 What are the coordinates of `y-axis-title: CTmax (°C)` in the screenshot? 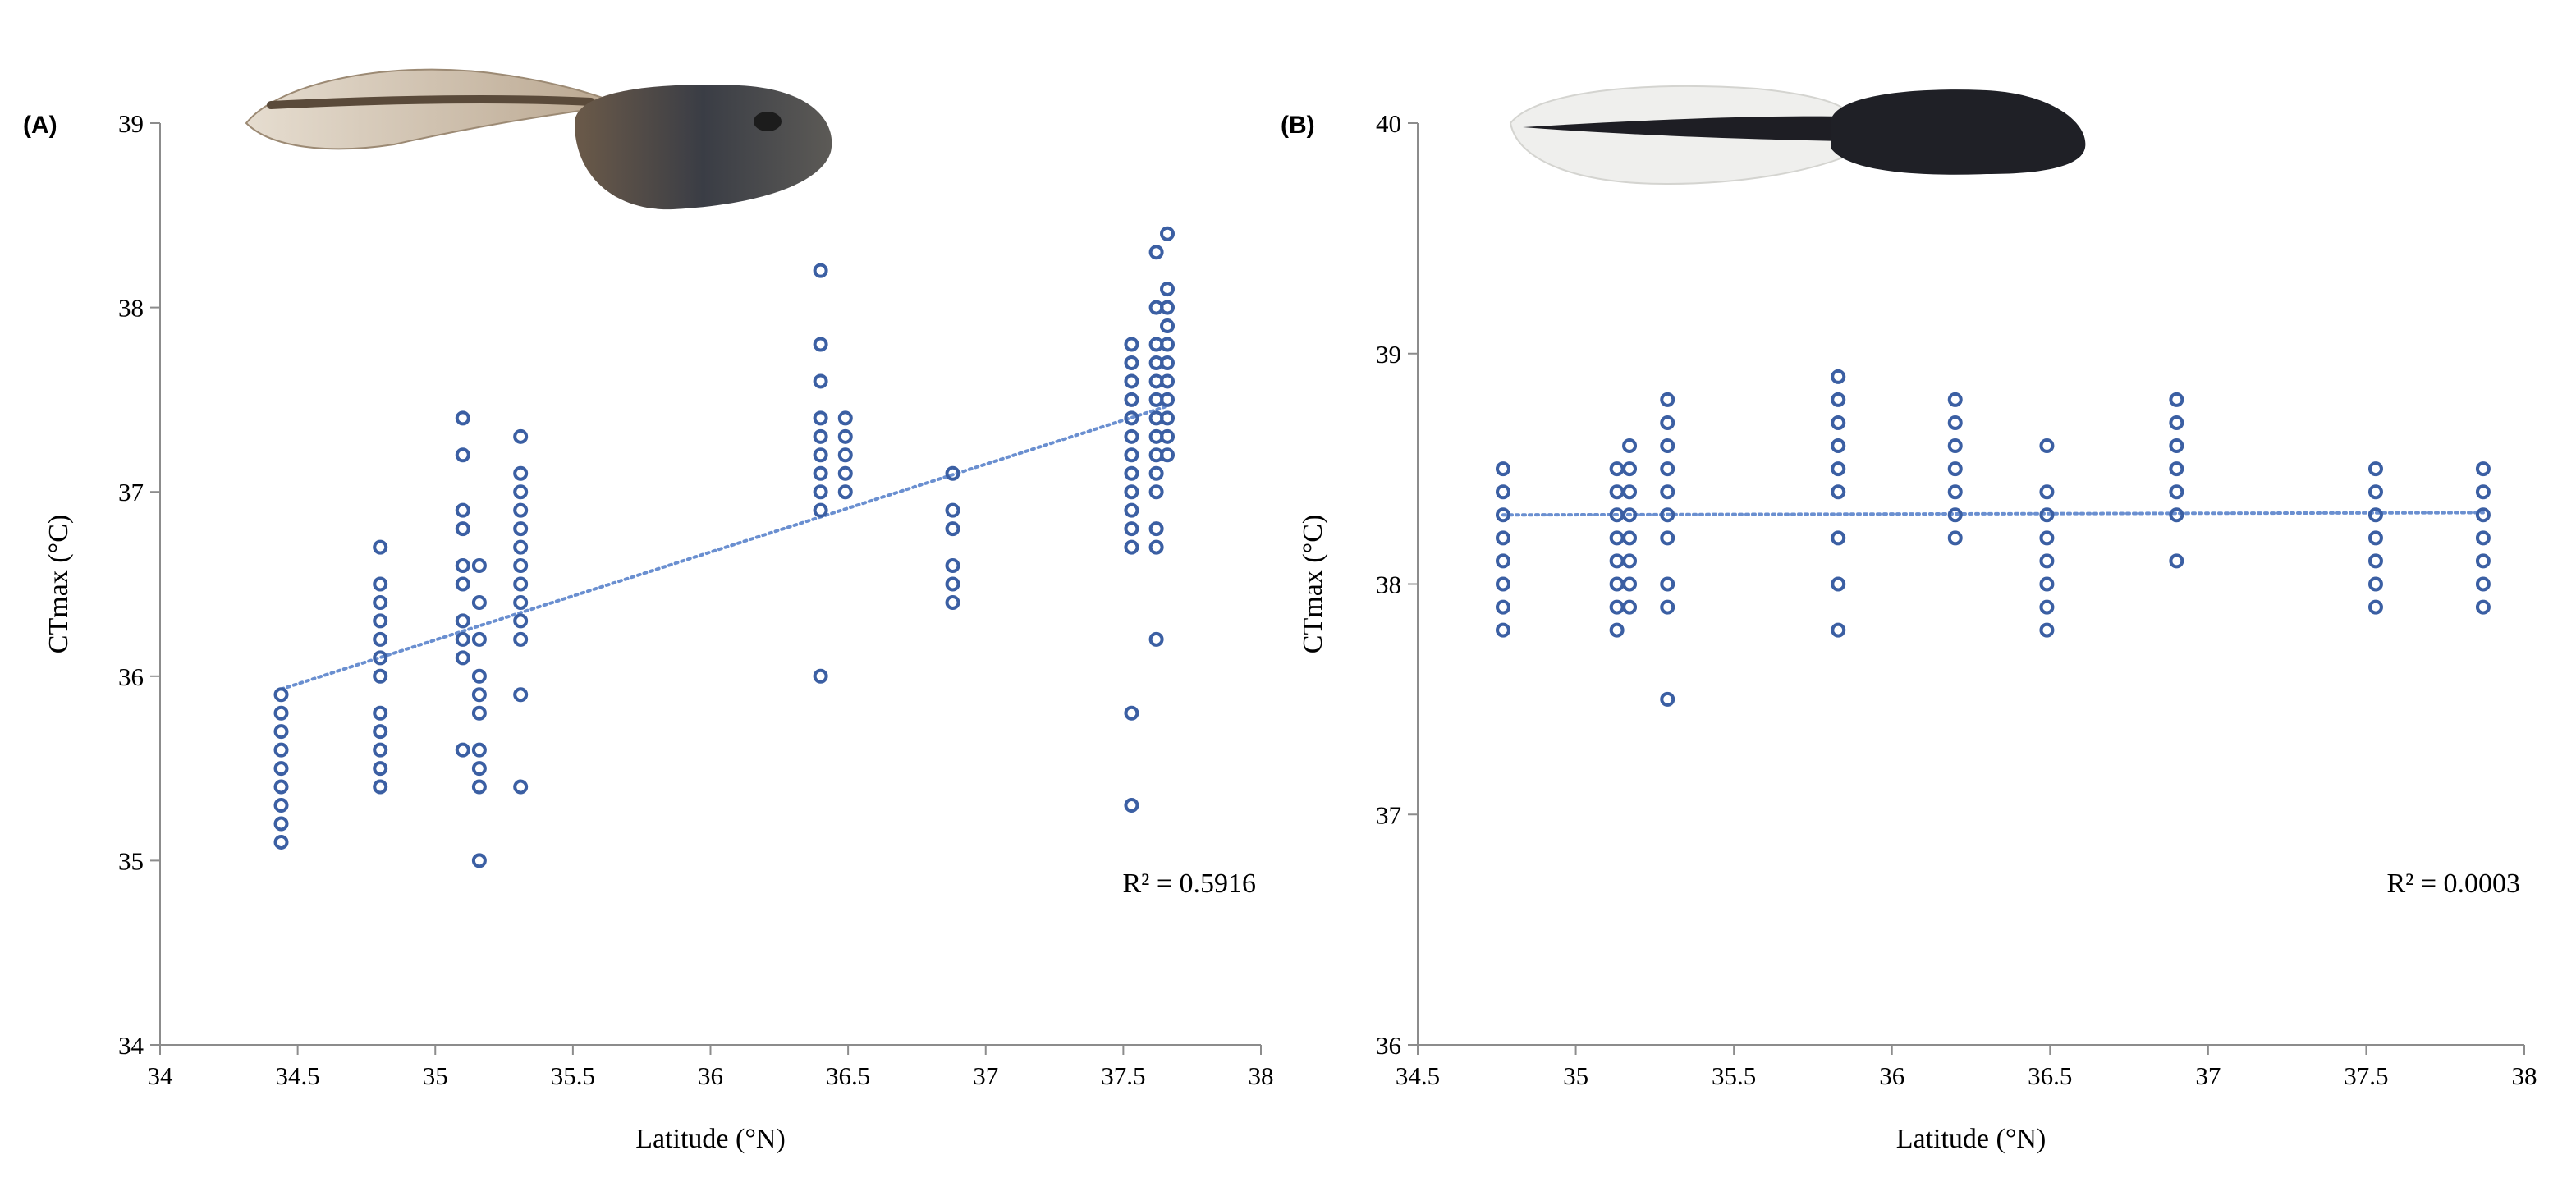 It's located at (59, 584).